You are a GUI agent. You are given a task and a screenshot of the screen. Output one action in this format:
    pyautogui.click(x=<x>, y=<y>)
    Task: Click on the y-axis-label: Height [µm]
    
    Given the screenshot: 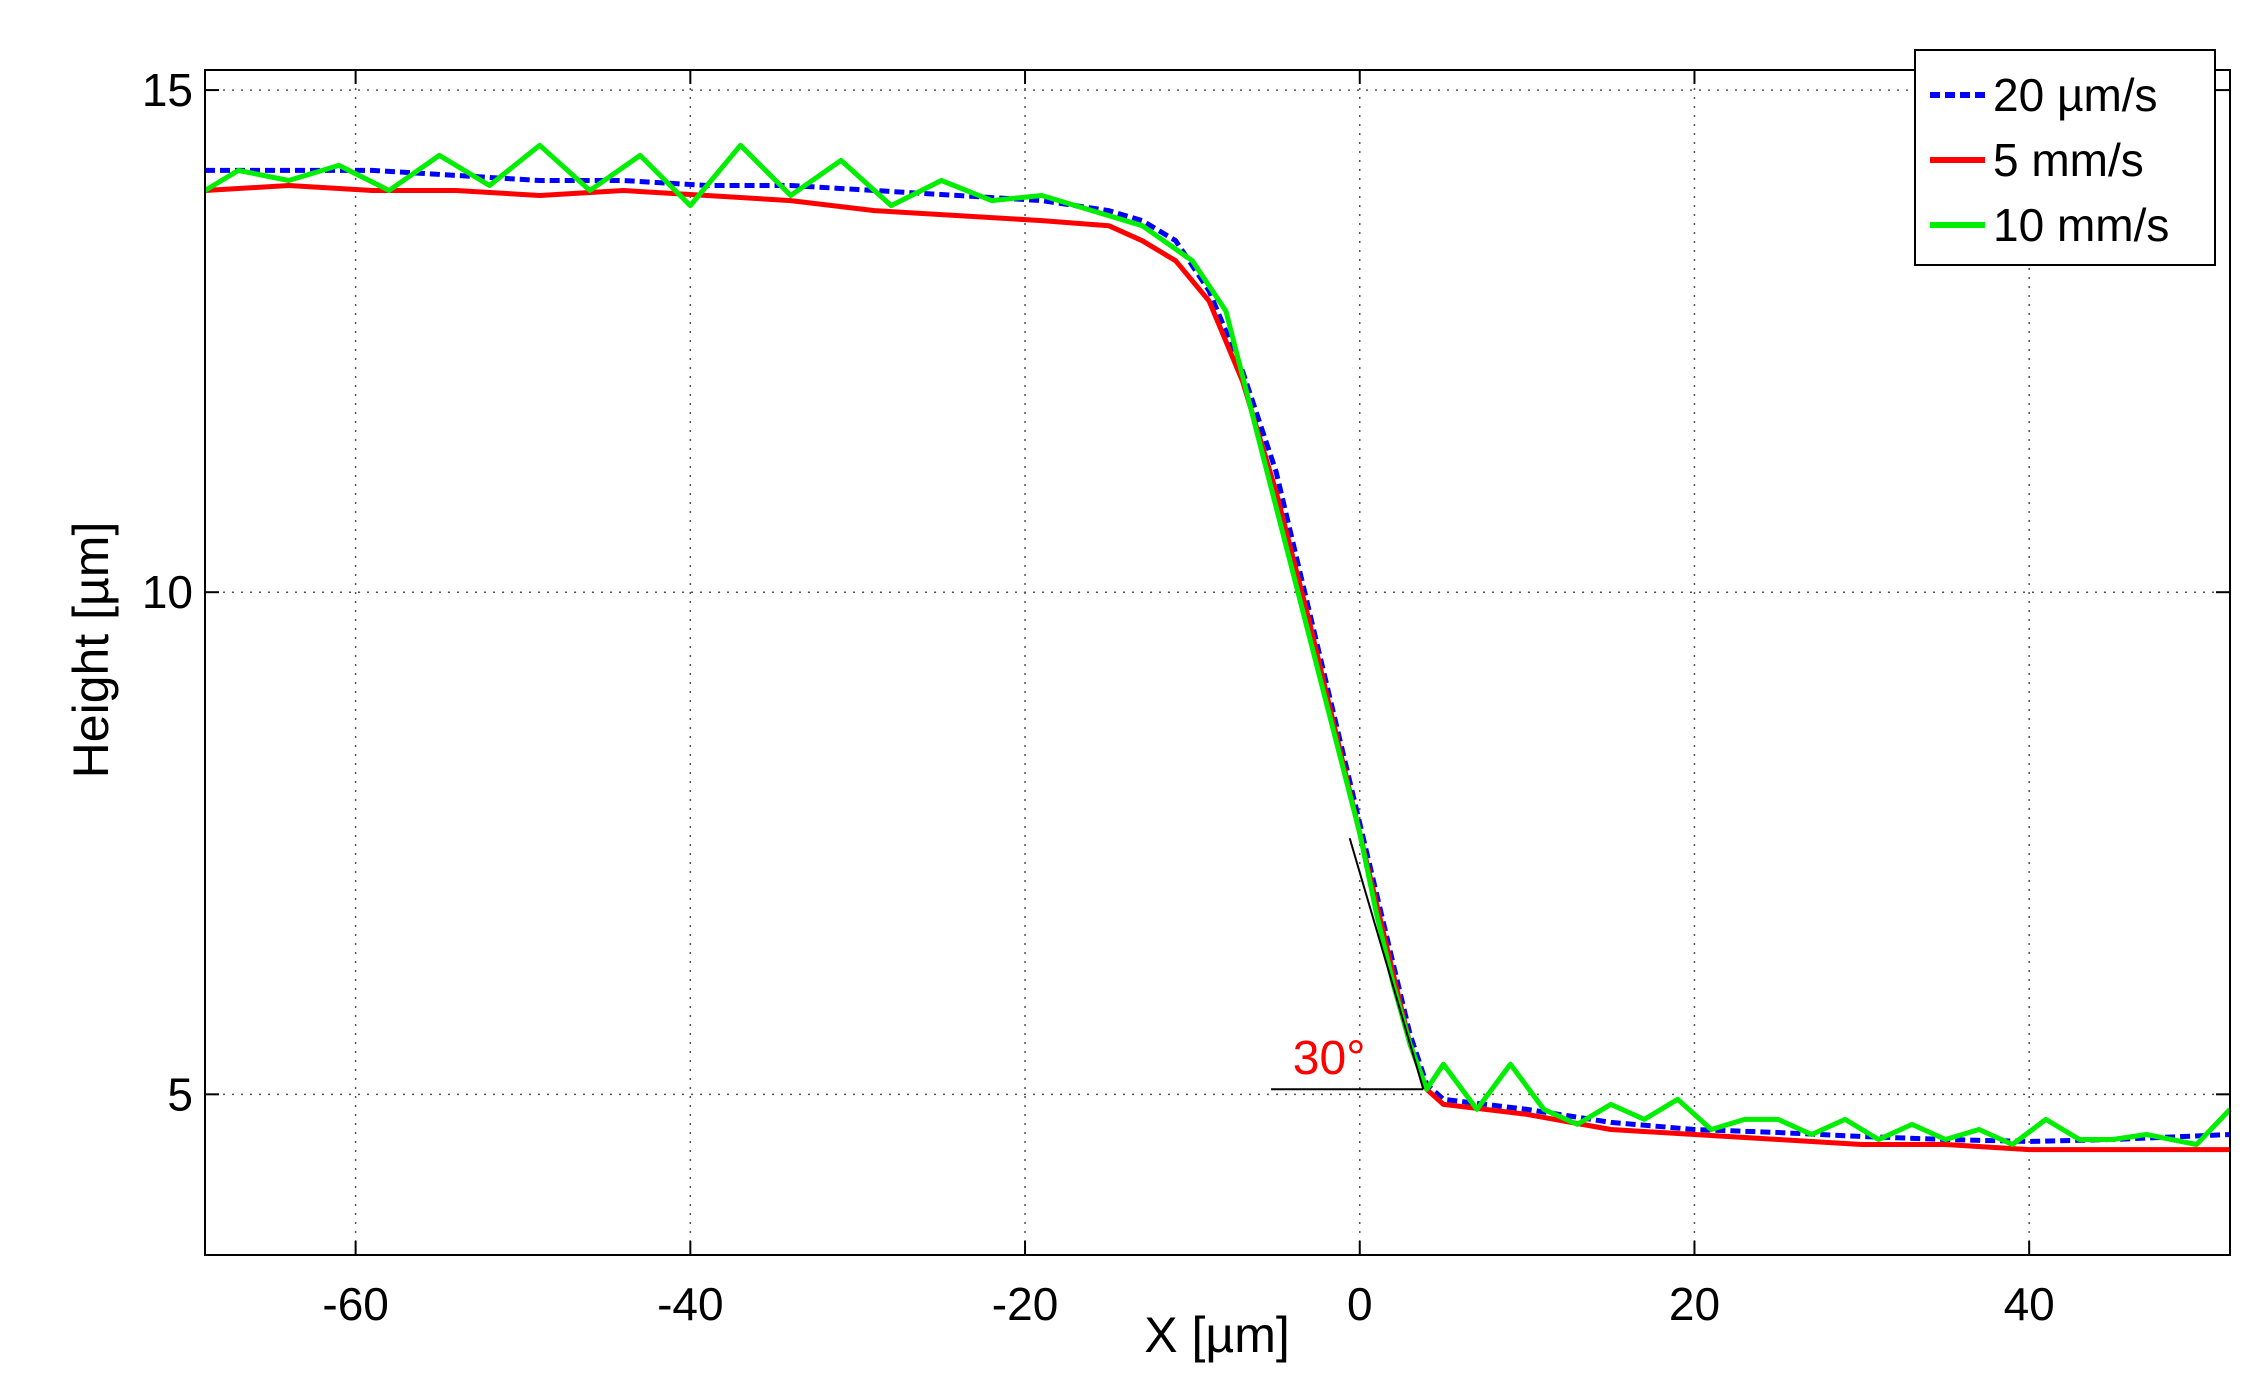 What is the action you would take?
    pyautogui.click(x=91, y=650)
    